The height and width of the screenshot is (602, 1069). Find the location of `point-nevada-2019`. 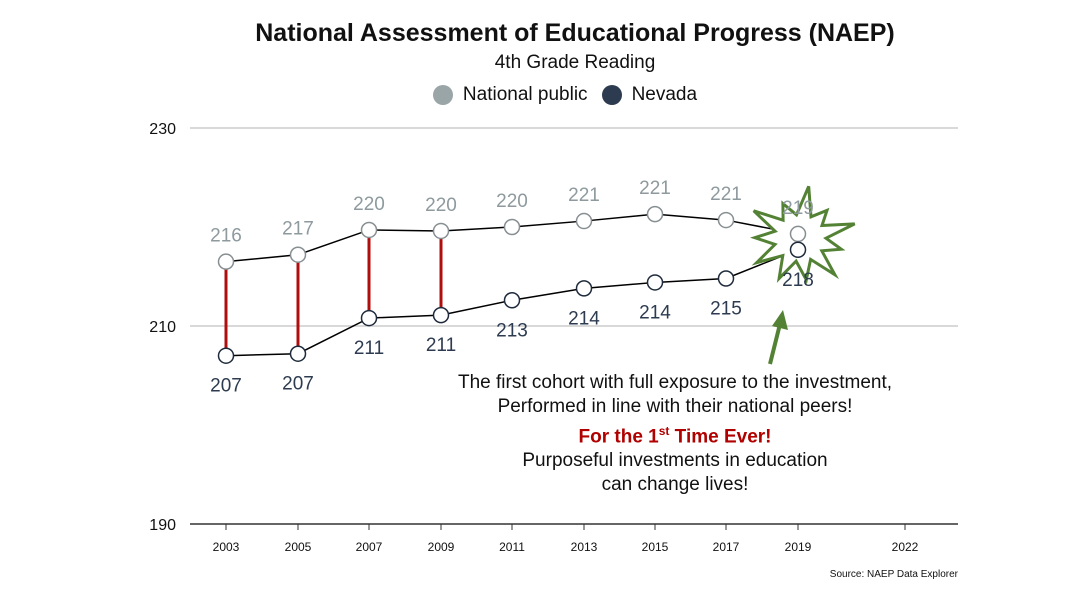

point-nevada-2019 is located at coordinates (798, 250).